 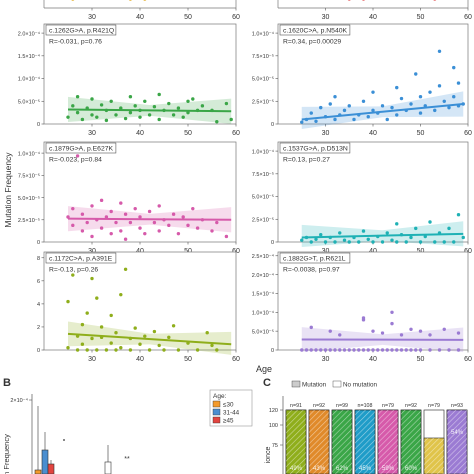 I want to click on legend-title: Age:, so click(x=220, y=396).